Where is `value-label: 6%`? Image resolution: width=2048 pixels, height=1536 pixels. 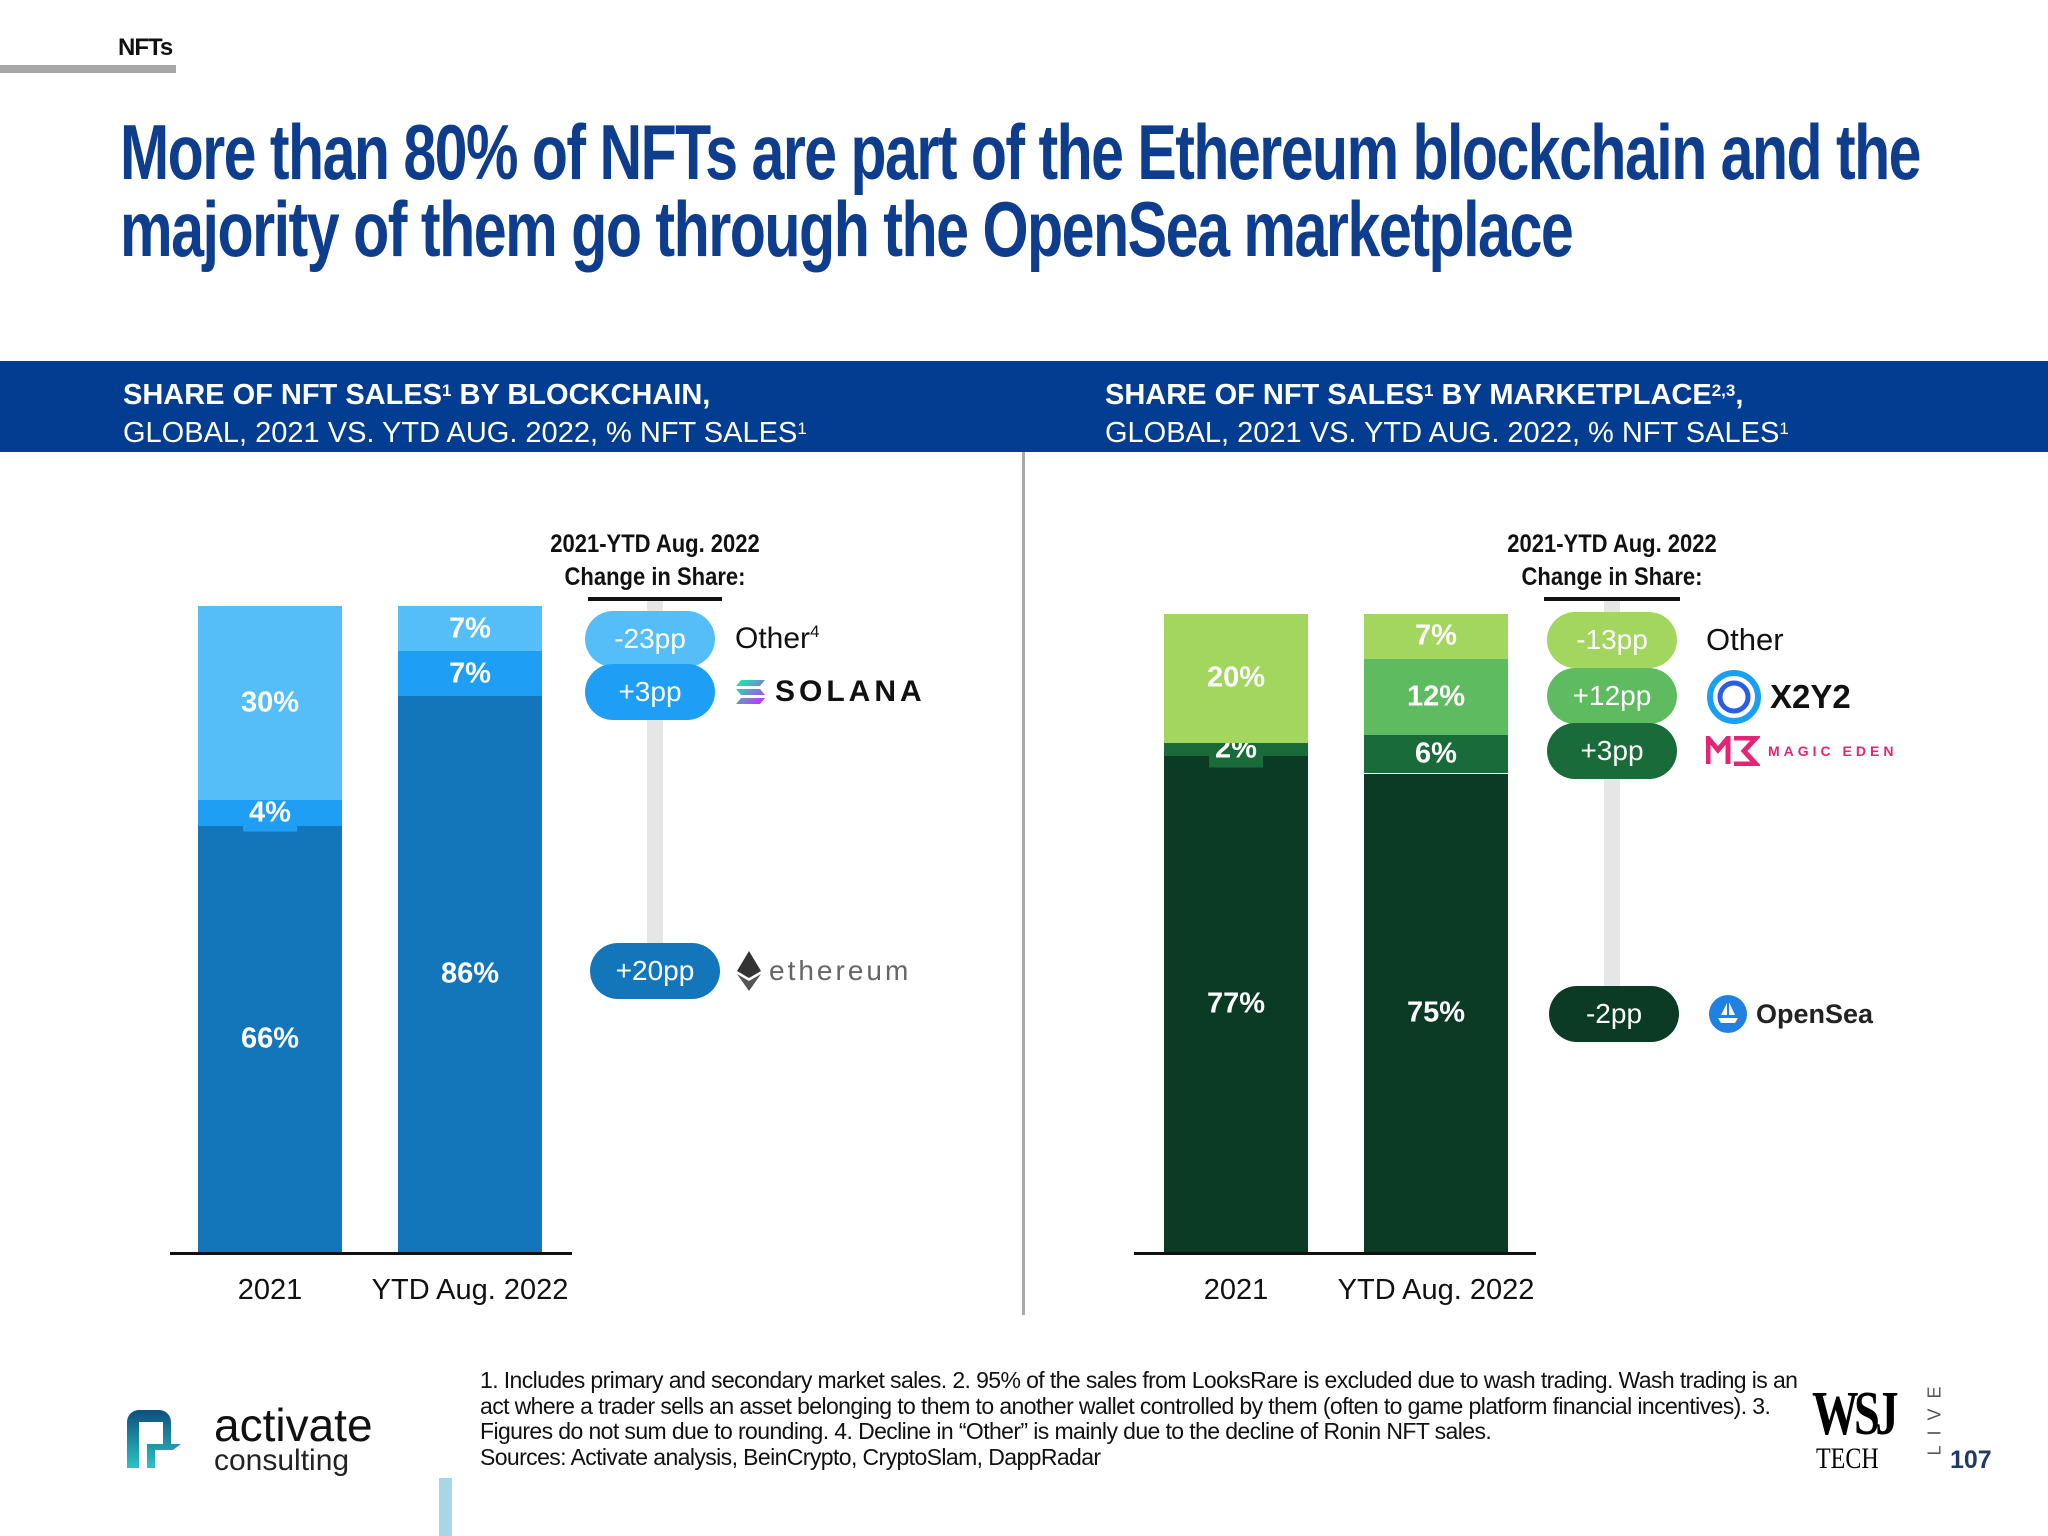
value-label: 6% is located at coordinates (1436, 753).